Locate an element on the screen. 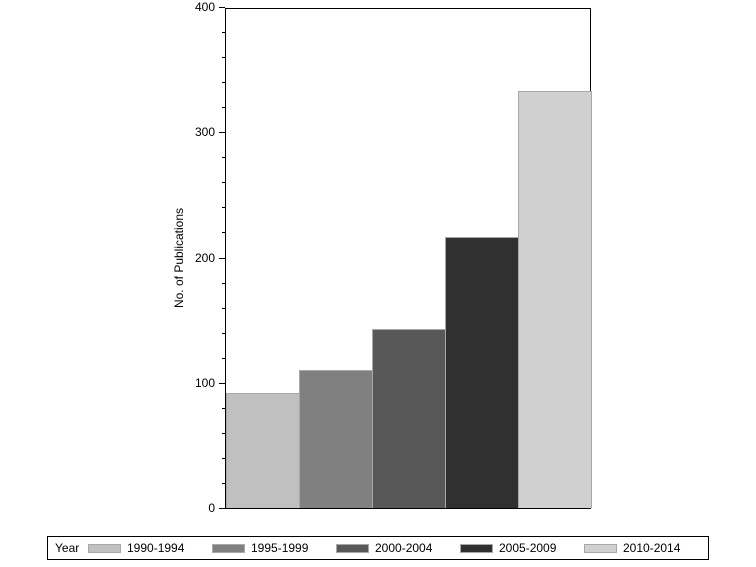 The image size is (756, 567). legend-item-1990-1994: 1990-1994 is located at coordinates (150, 548).